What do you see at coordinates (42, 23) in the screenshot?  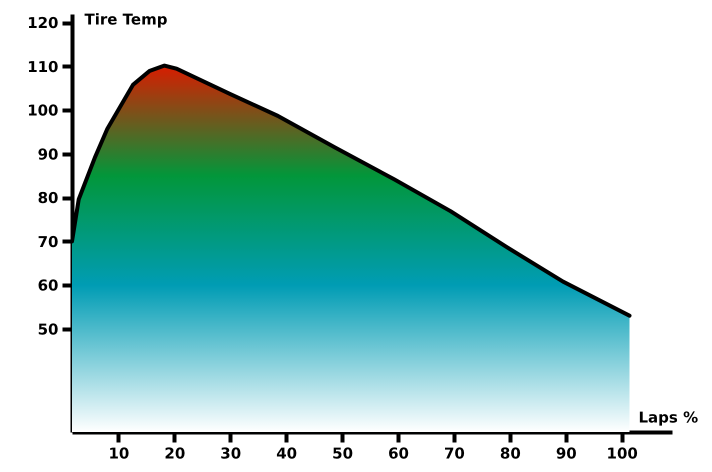 I see `y-tick-label: 120` at bounding box center [42, 23].